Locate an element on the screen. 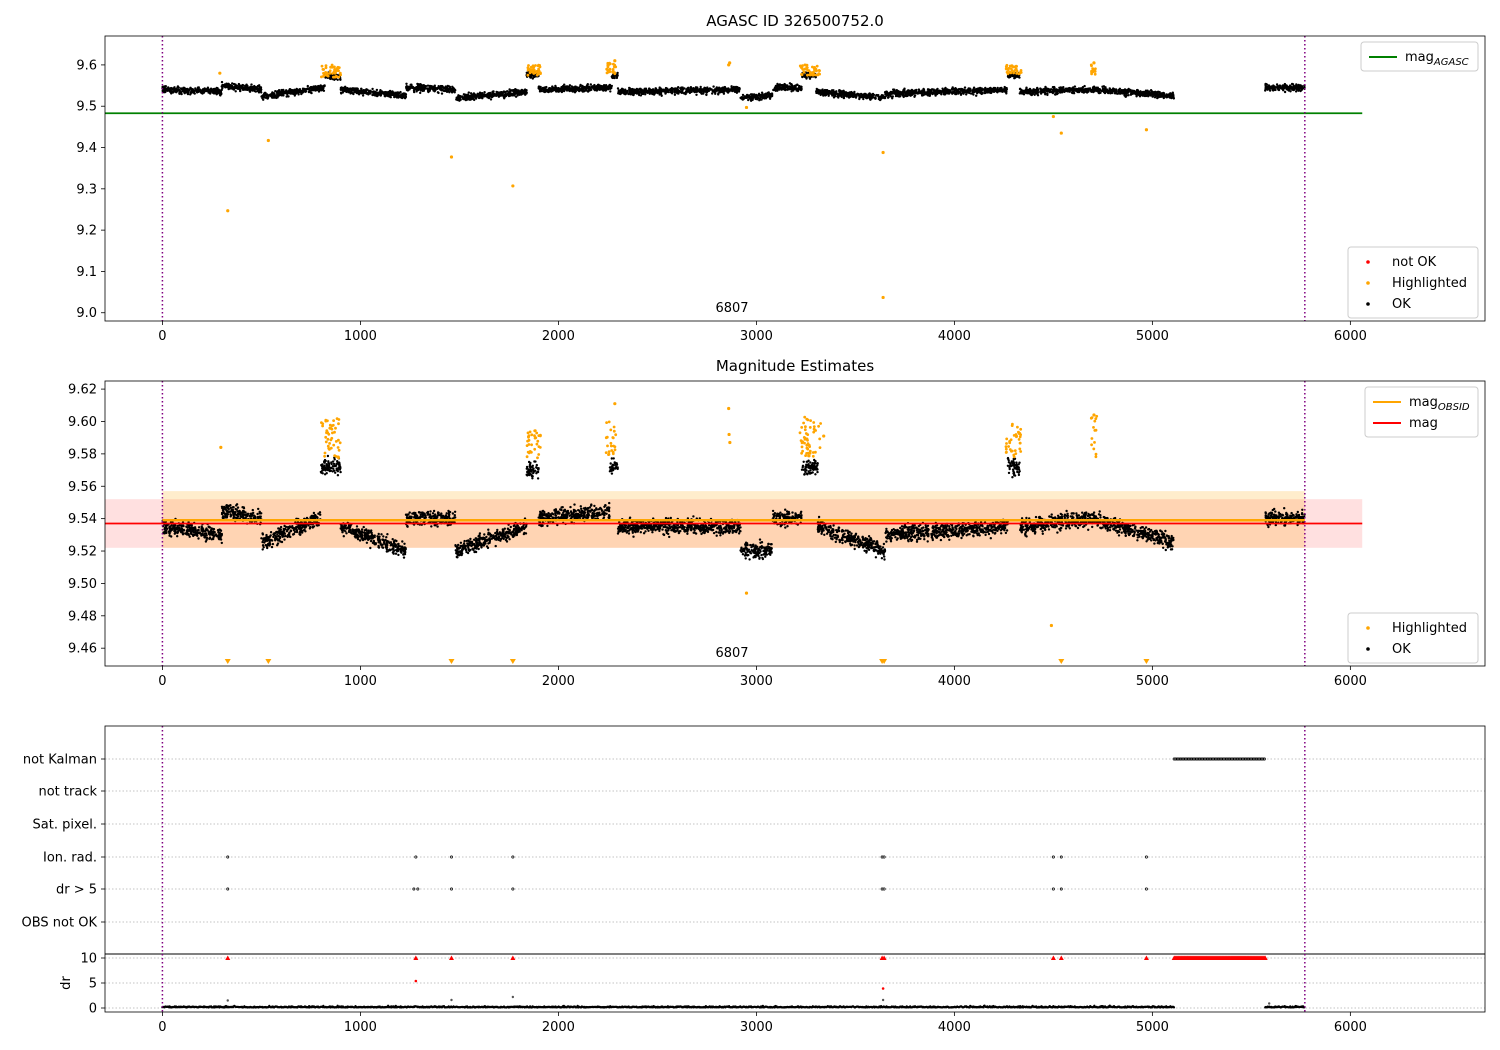 The height and width of the screenshot is (1050, 1500). agasc-highlighted-points is located at coordinates (683, 179).